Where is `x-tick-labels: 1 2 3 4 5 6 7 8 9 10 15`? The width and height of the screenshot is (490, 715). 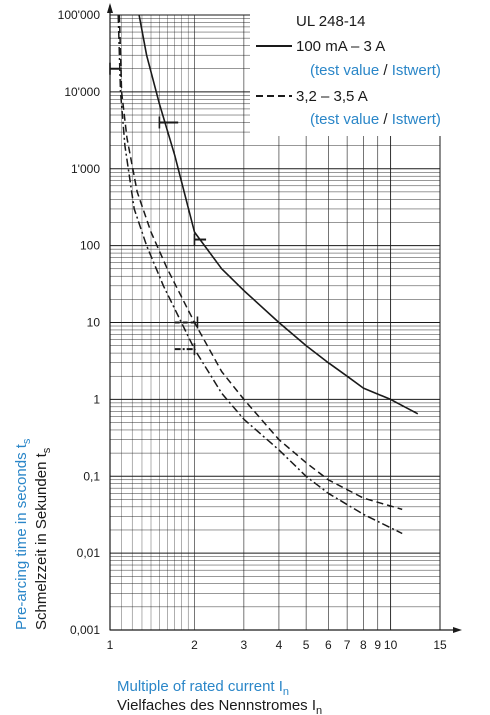 x-tick-labels: 1 2 3 4 5 6 7 8 9 10 15 is located at coordinates (277, 645).